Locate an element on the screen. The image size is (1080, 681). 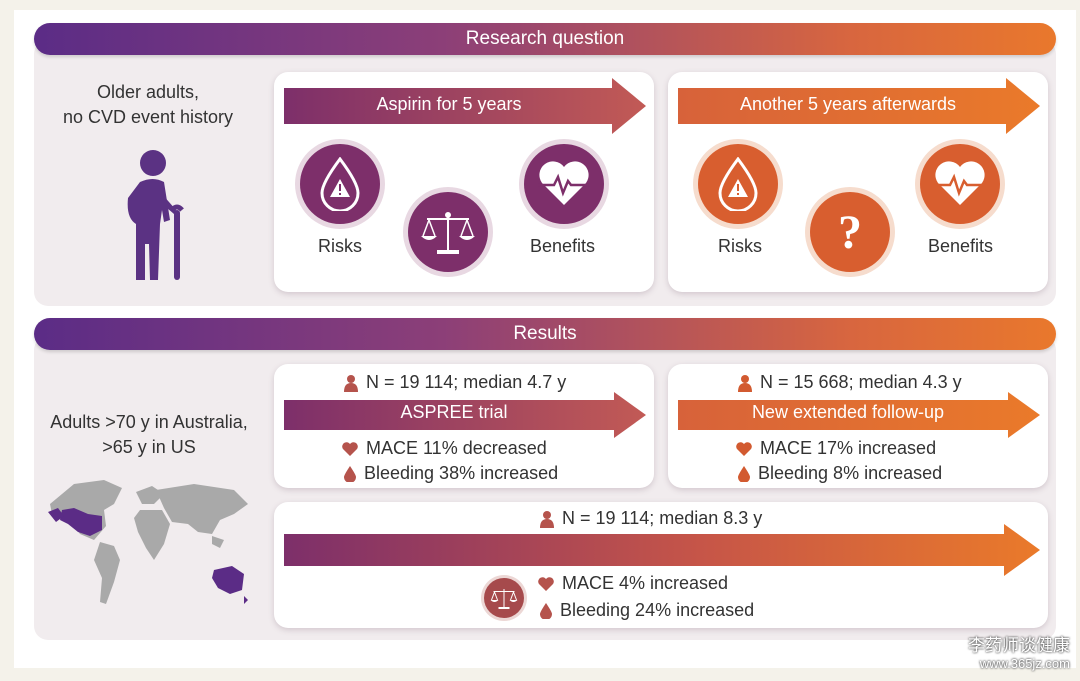
extended-bleeding-stat: Bleeding 8% increased is located at coordinates (840, 473).